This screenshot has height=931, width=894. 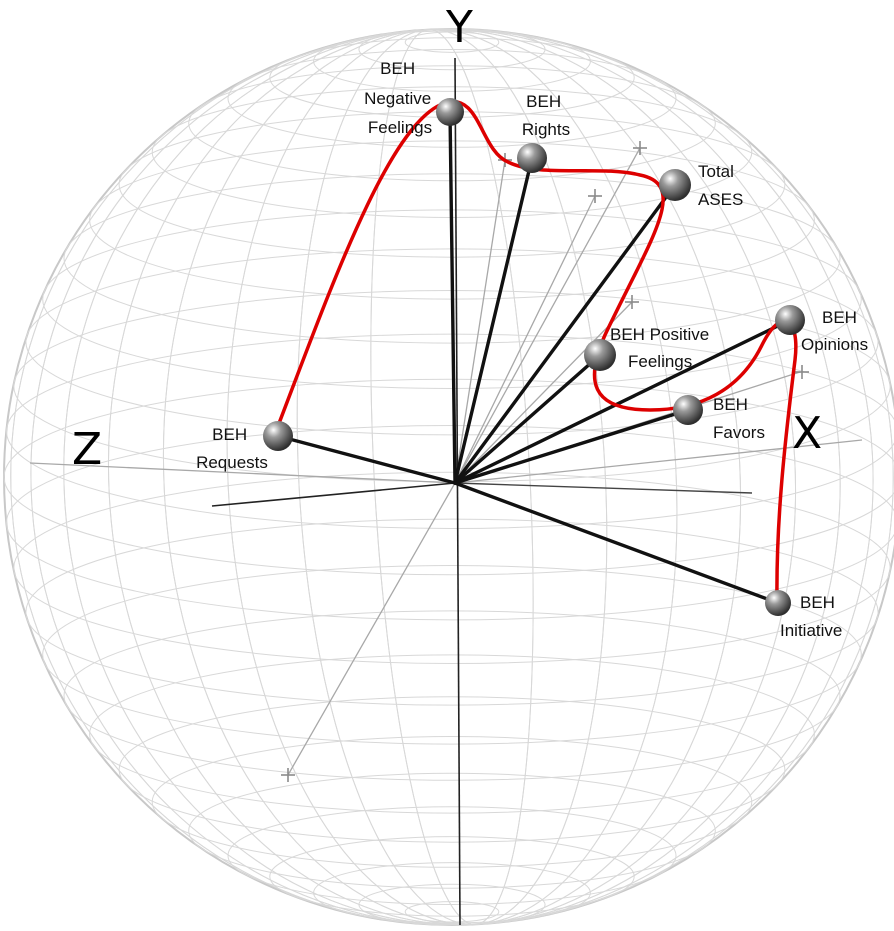 I want to click on vector-rights, so click(x=493, y=320).